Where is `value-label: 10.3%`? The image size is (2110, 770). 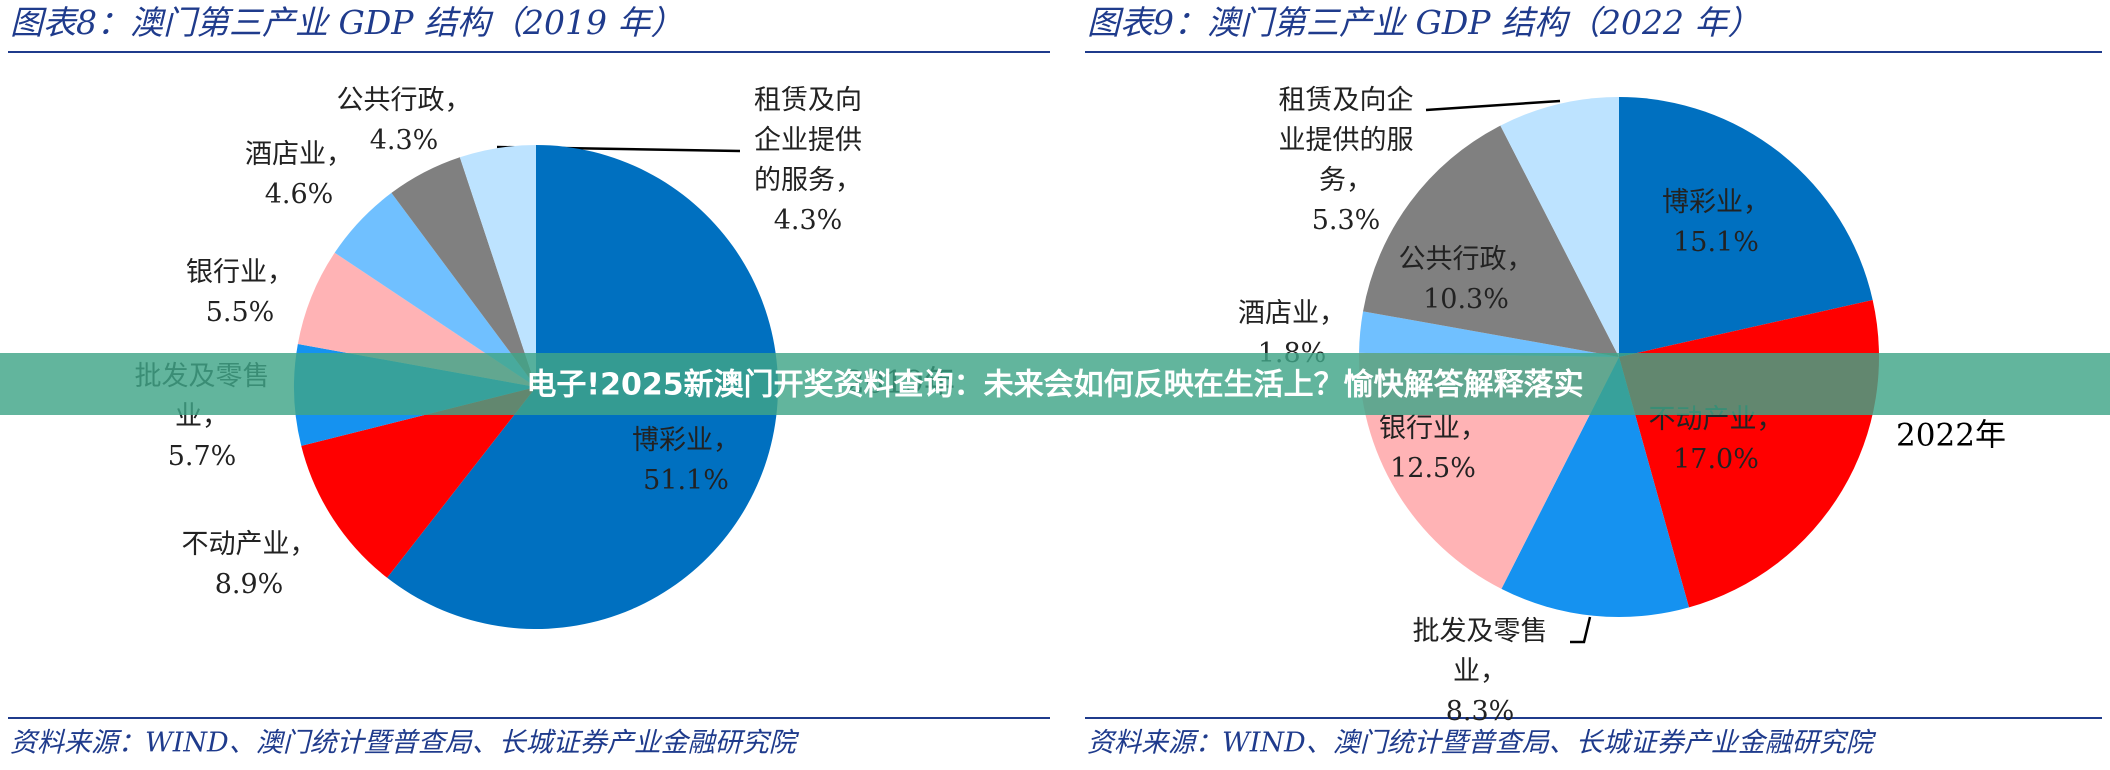
value-label: 10.3% is located at coordinates (1466, 299).